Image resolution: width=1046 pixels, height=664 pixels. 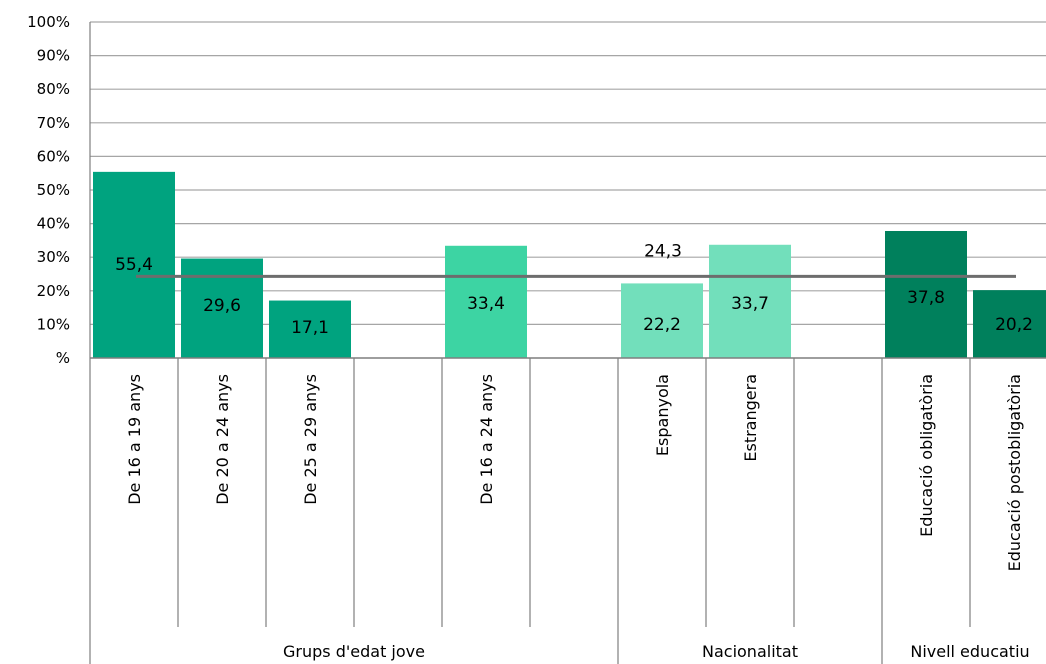 I want to click on data-label: 37,8, so click(x=926, y=298).